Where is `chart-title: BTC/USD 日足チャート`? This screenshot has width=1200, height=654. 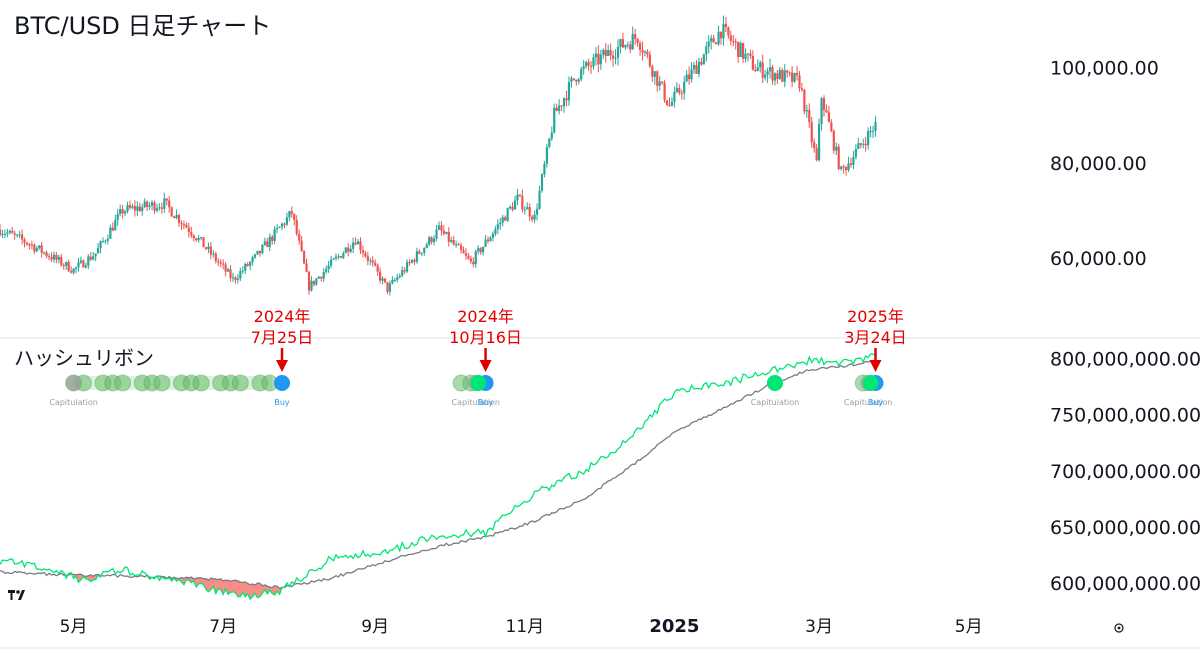
chart-title: BTC/USD 日足チャート is located at coordinates (142, 26).